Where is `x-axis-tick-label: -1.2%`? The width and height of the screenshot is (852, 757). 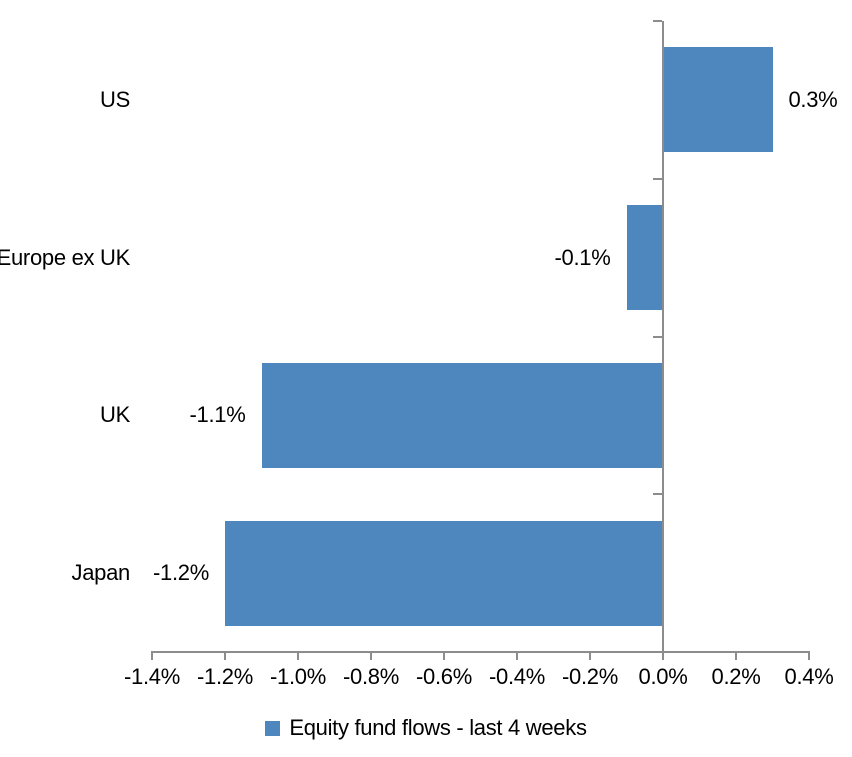
x-axis-tick-label: -1.2% is located at coordinates (225, 676).